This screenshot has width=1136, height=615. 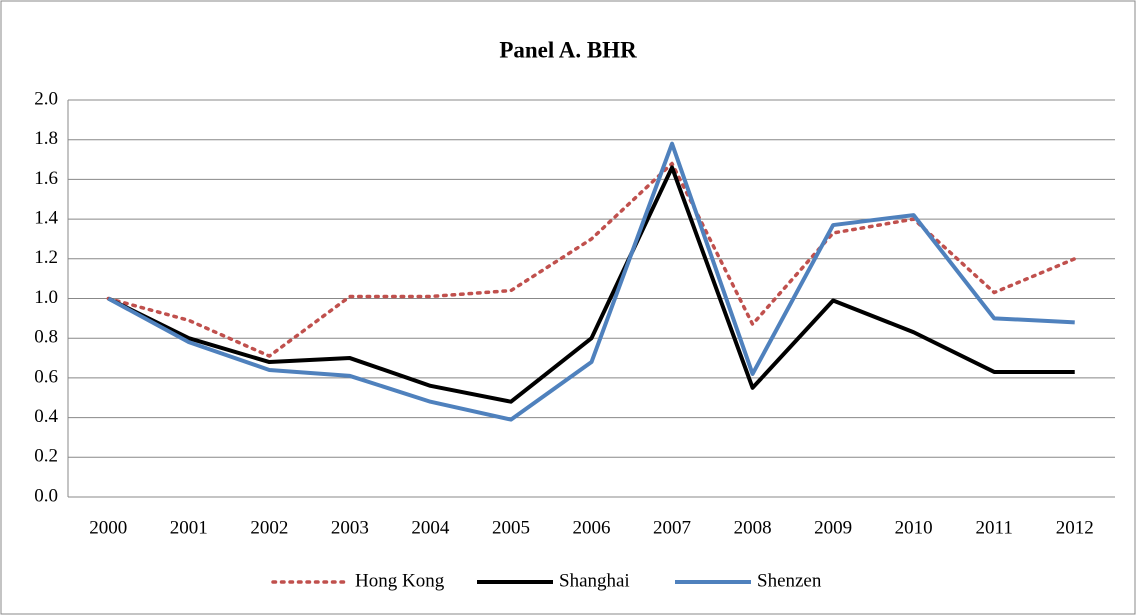 What do you see at coordinates (46, 178) in the screenshot?
I see `y-tick-label: 1.6` at bounding box center [46, 178].